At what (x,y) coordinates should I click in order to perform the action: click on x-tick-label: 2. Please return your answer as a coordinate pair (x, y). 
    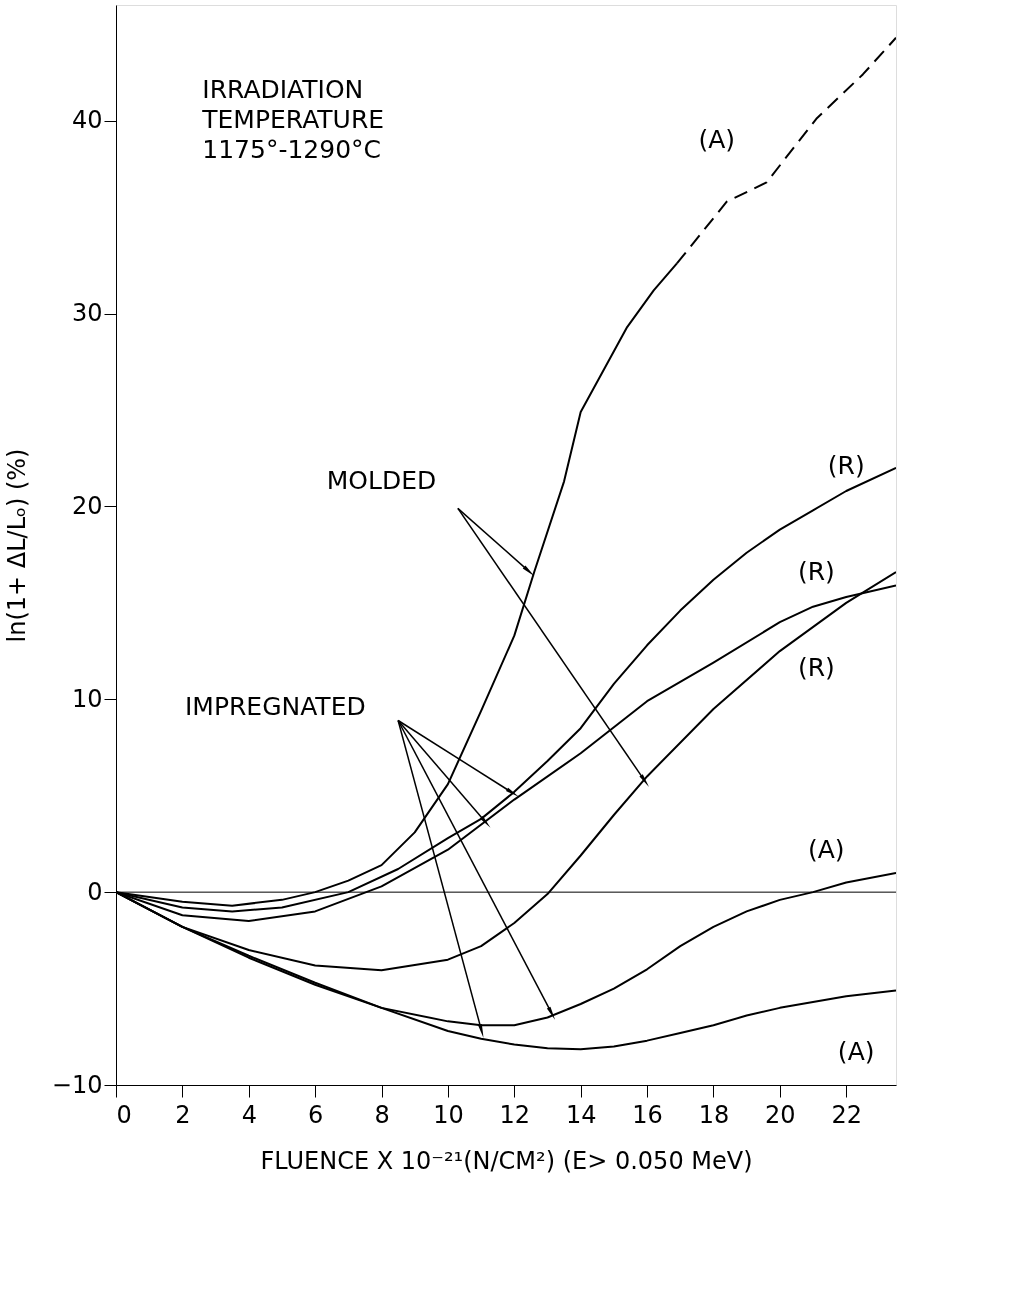
    Looking at the image, I should click on (183, 1114).